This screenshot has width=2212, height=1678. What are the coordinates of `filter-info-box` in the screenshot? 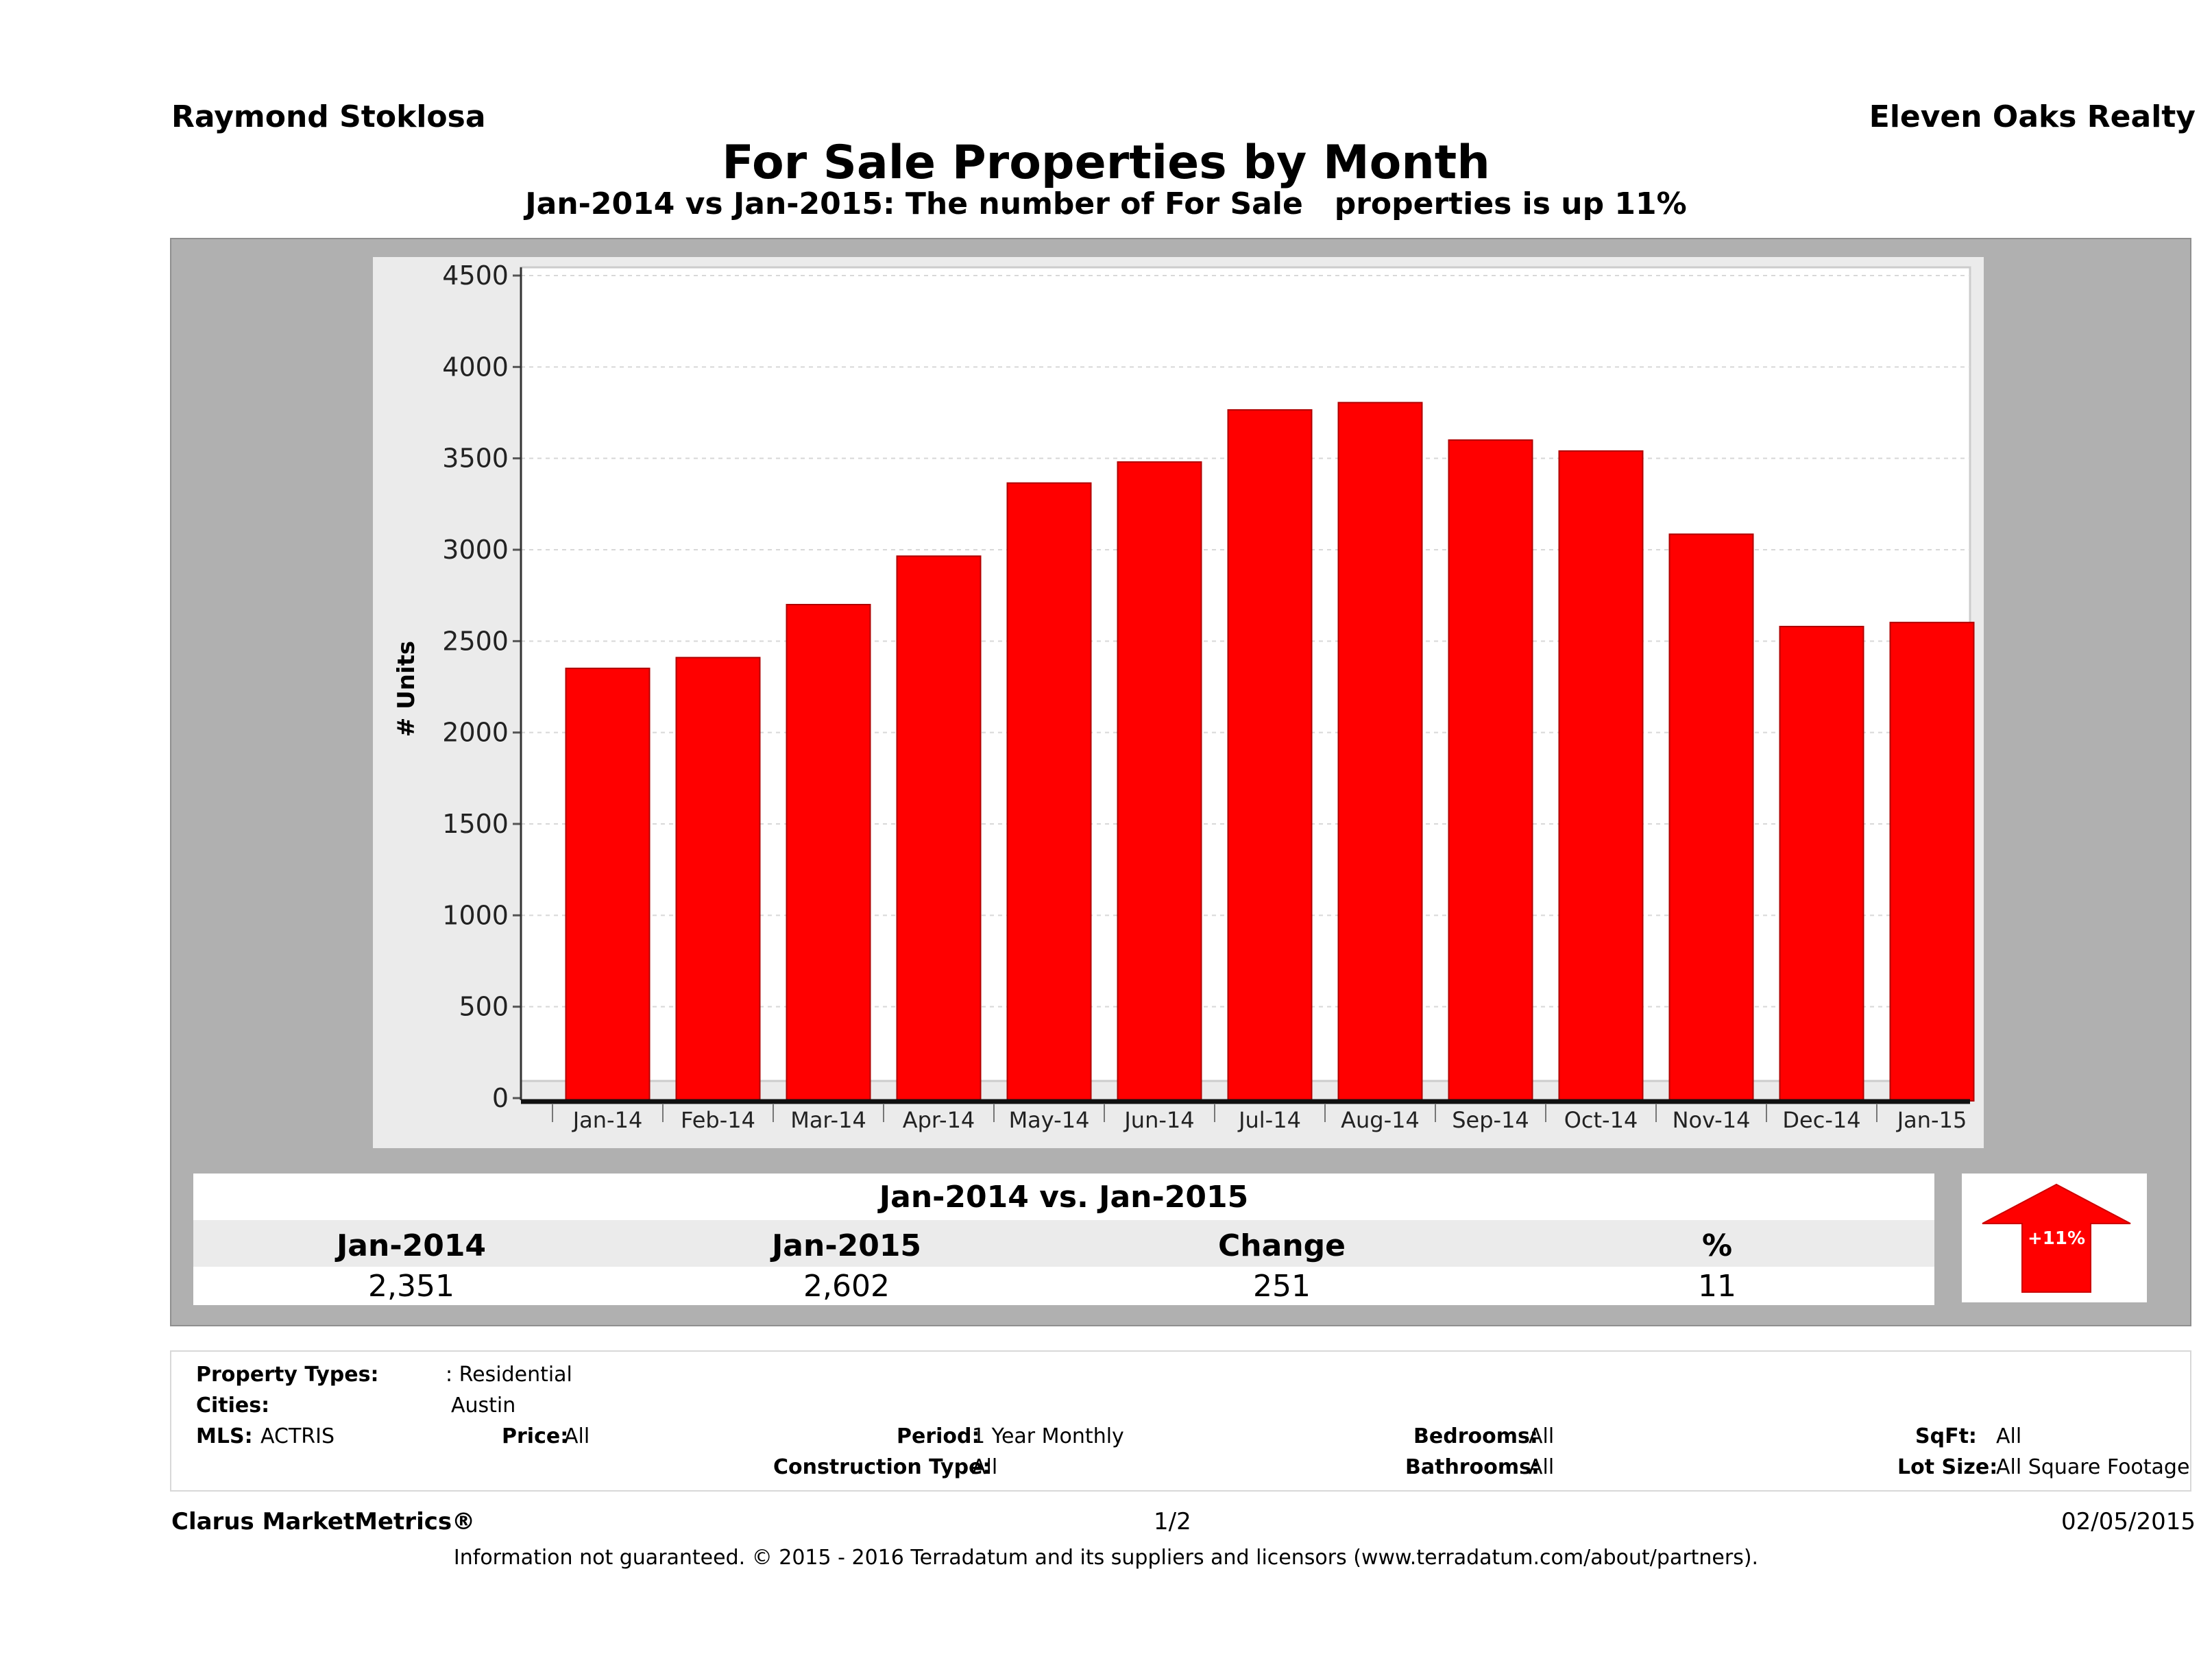 It's located at (1180, 1421).